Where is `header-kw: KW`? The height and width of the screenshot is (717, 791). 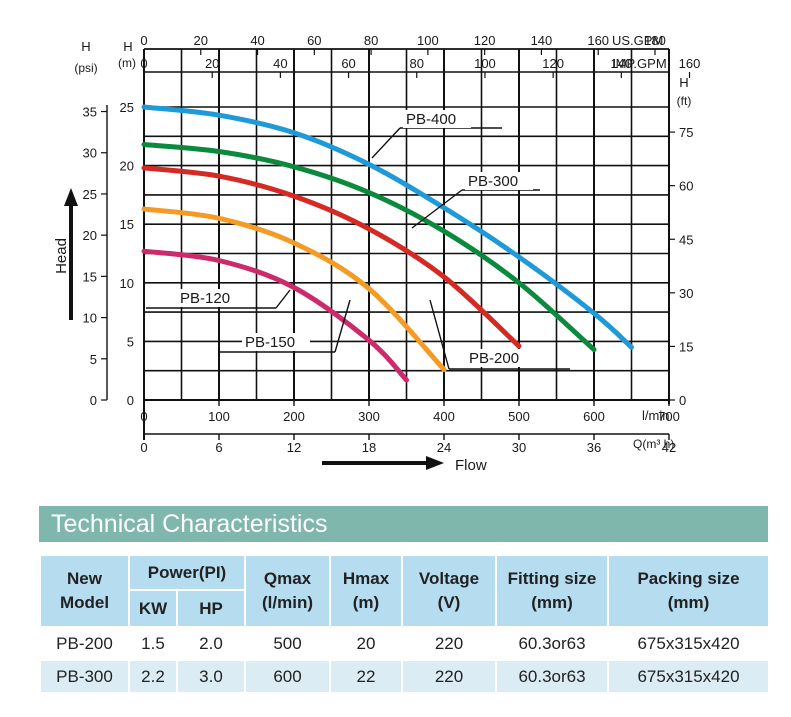
header-kw: KW is located at coordinates (153, 608).